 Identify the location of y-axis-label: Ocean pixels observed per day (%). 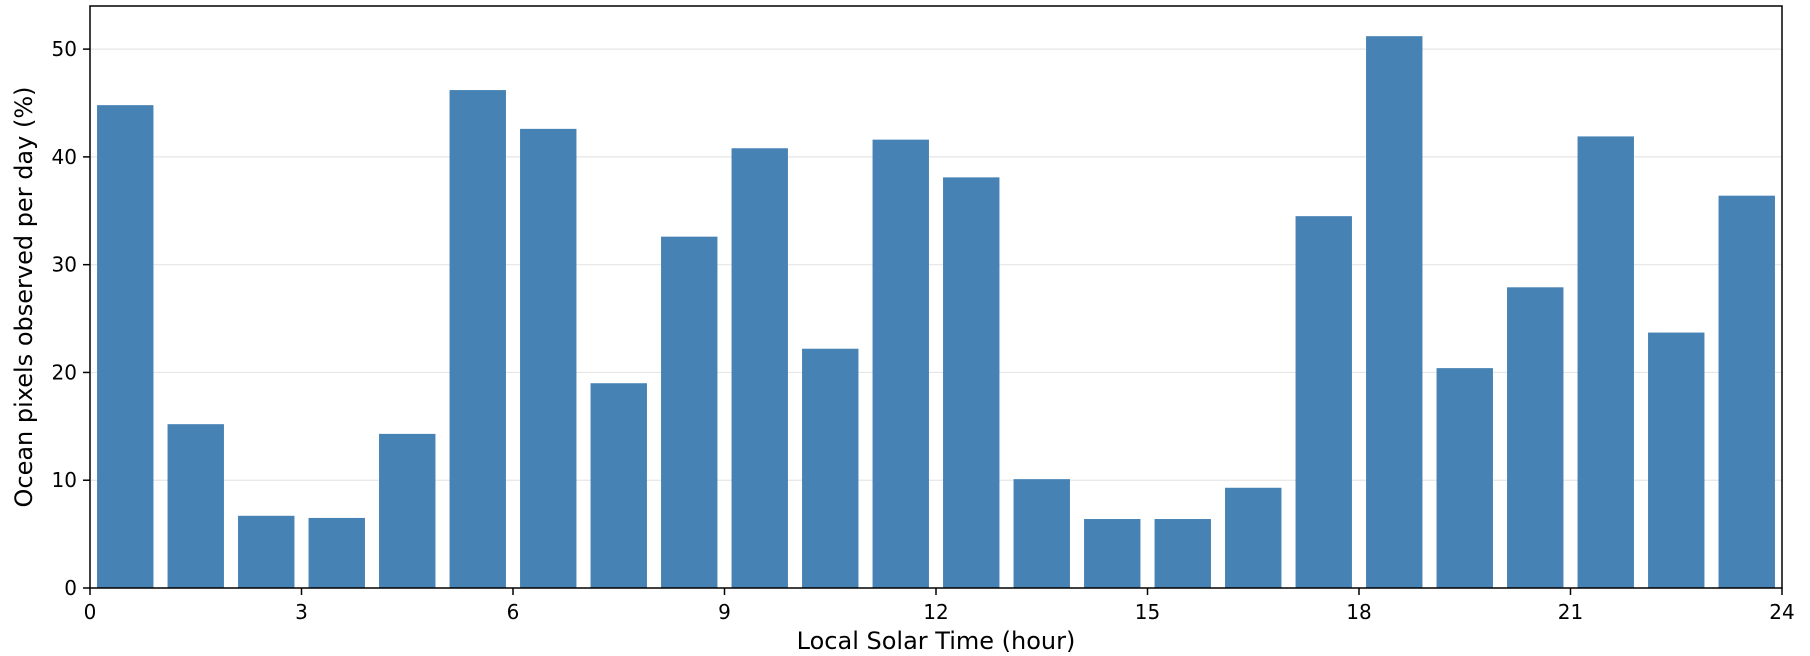
(24, 296).